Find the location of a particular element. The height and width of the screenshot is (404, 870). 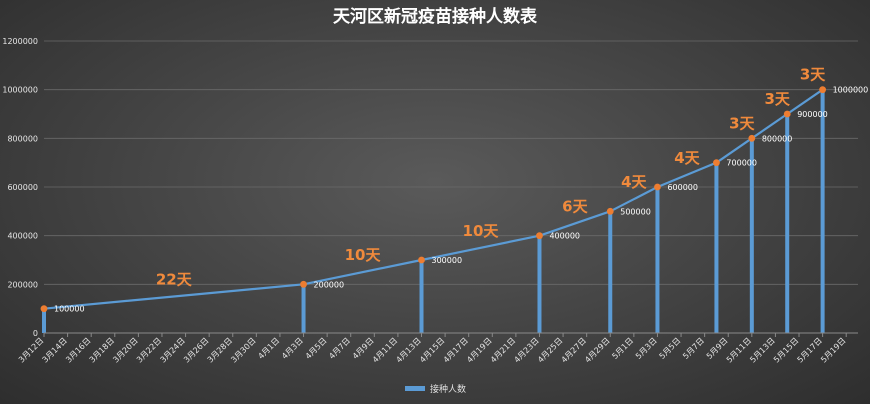

data-label: 800000 is located at coordinates (777, 138).